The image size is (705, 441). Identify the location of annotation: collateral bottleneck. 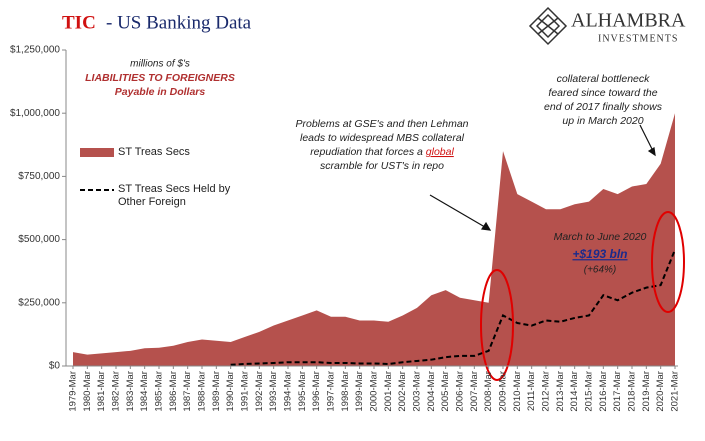
(604, 79).